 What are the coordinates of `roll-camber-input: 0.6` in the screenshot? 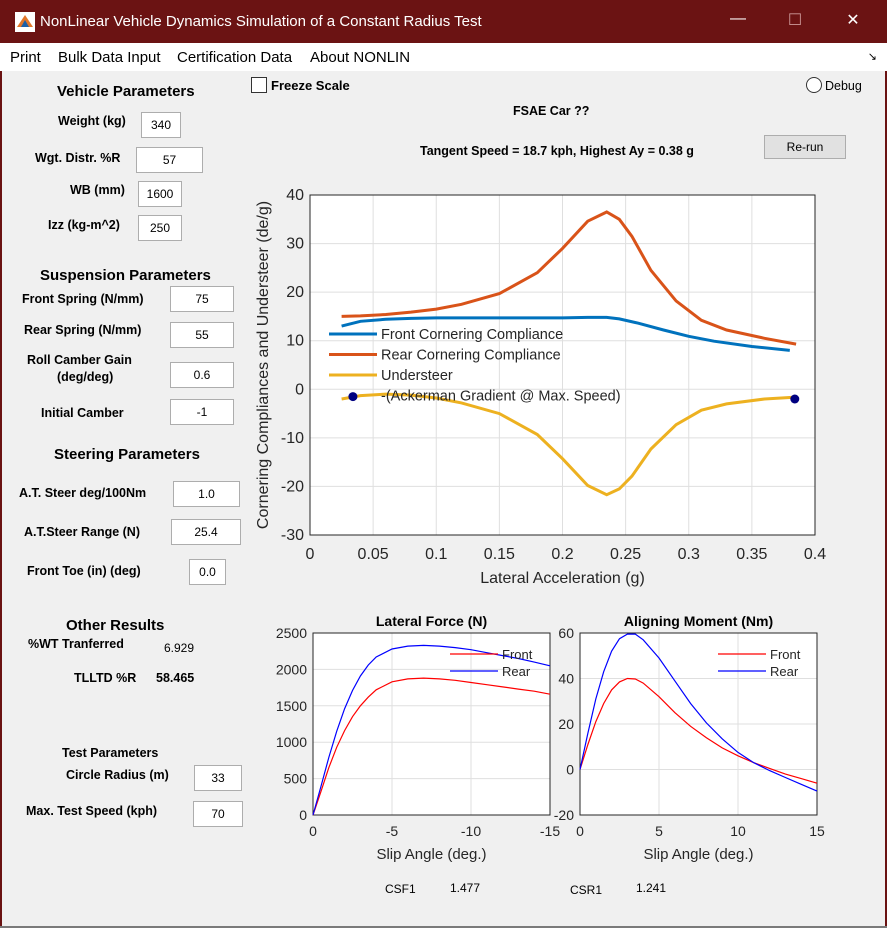 It's located at (202, 375).